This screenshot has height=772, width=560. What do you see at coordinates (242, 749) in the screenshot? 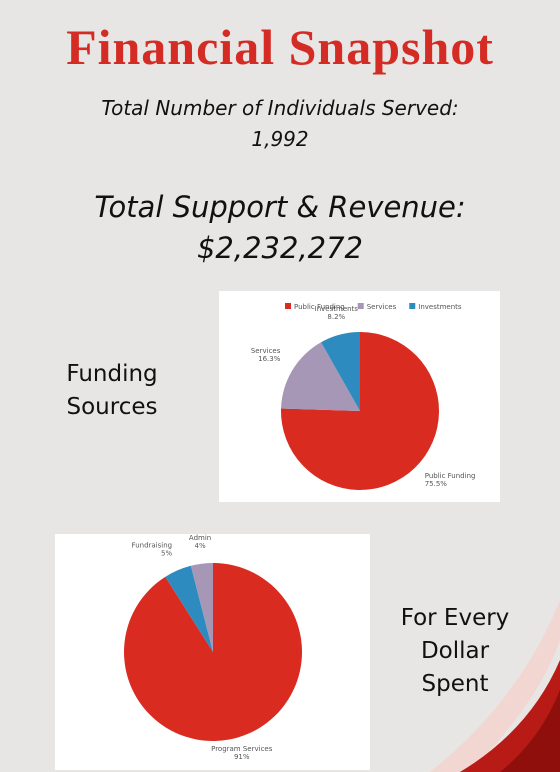
I see `slice-label: Program Services` at bounding box center [242, 749].